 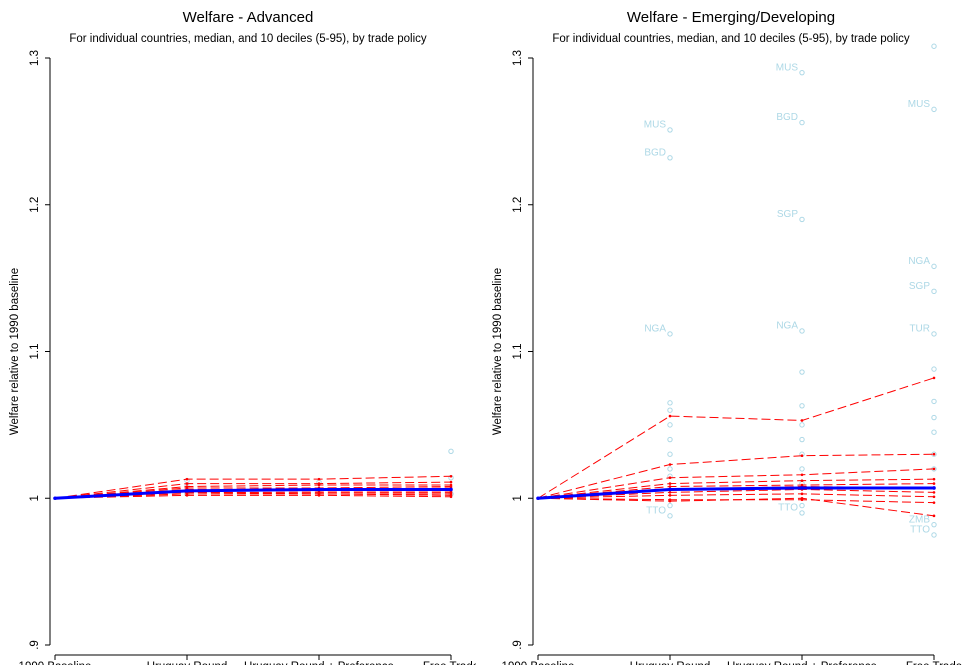 I want to click on chart-title: Welfare - Emerging/Developing, so click(x=731, y=17).